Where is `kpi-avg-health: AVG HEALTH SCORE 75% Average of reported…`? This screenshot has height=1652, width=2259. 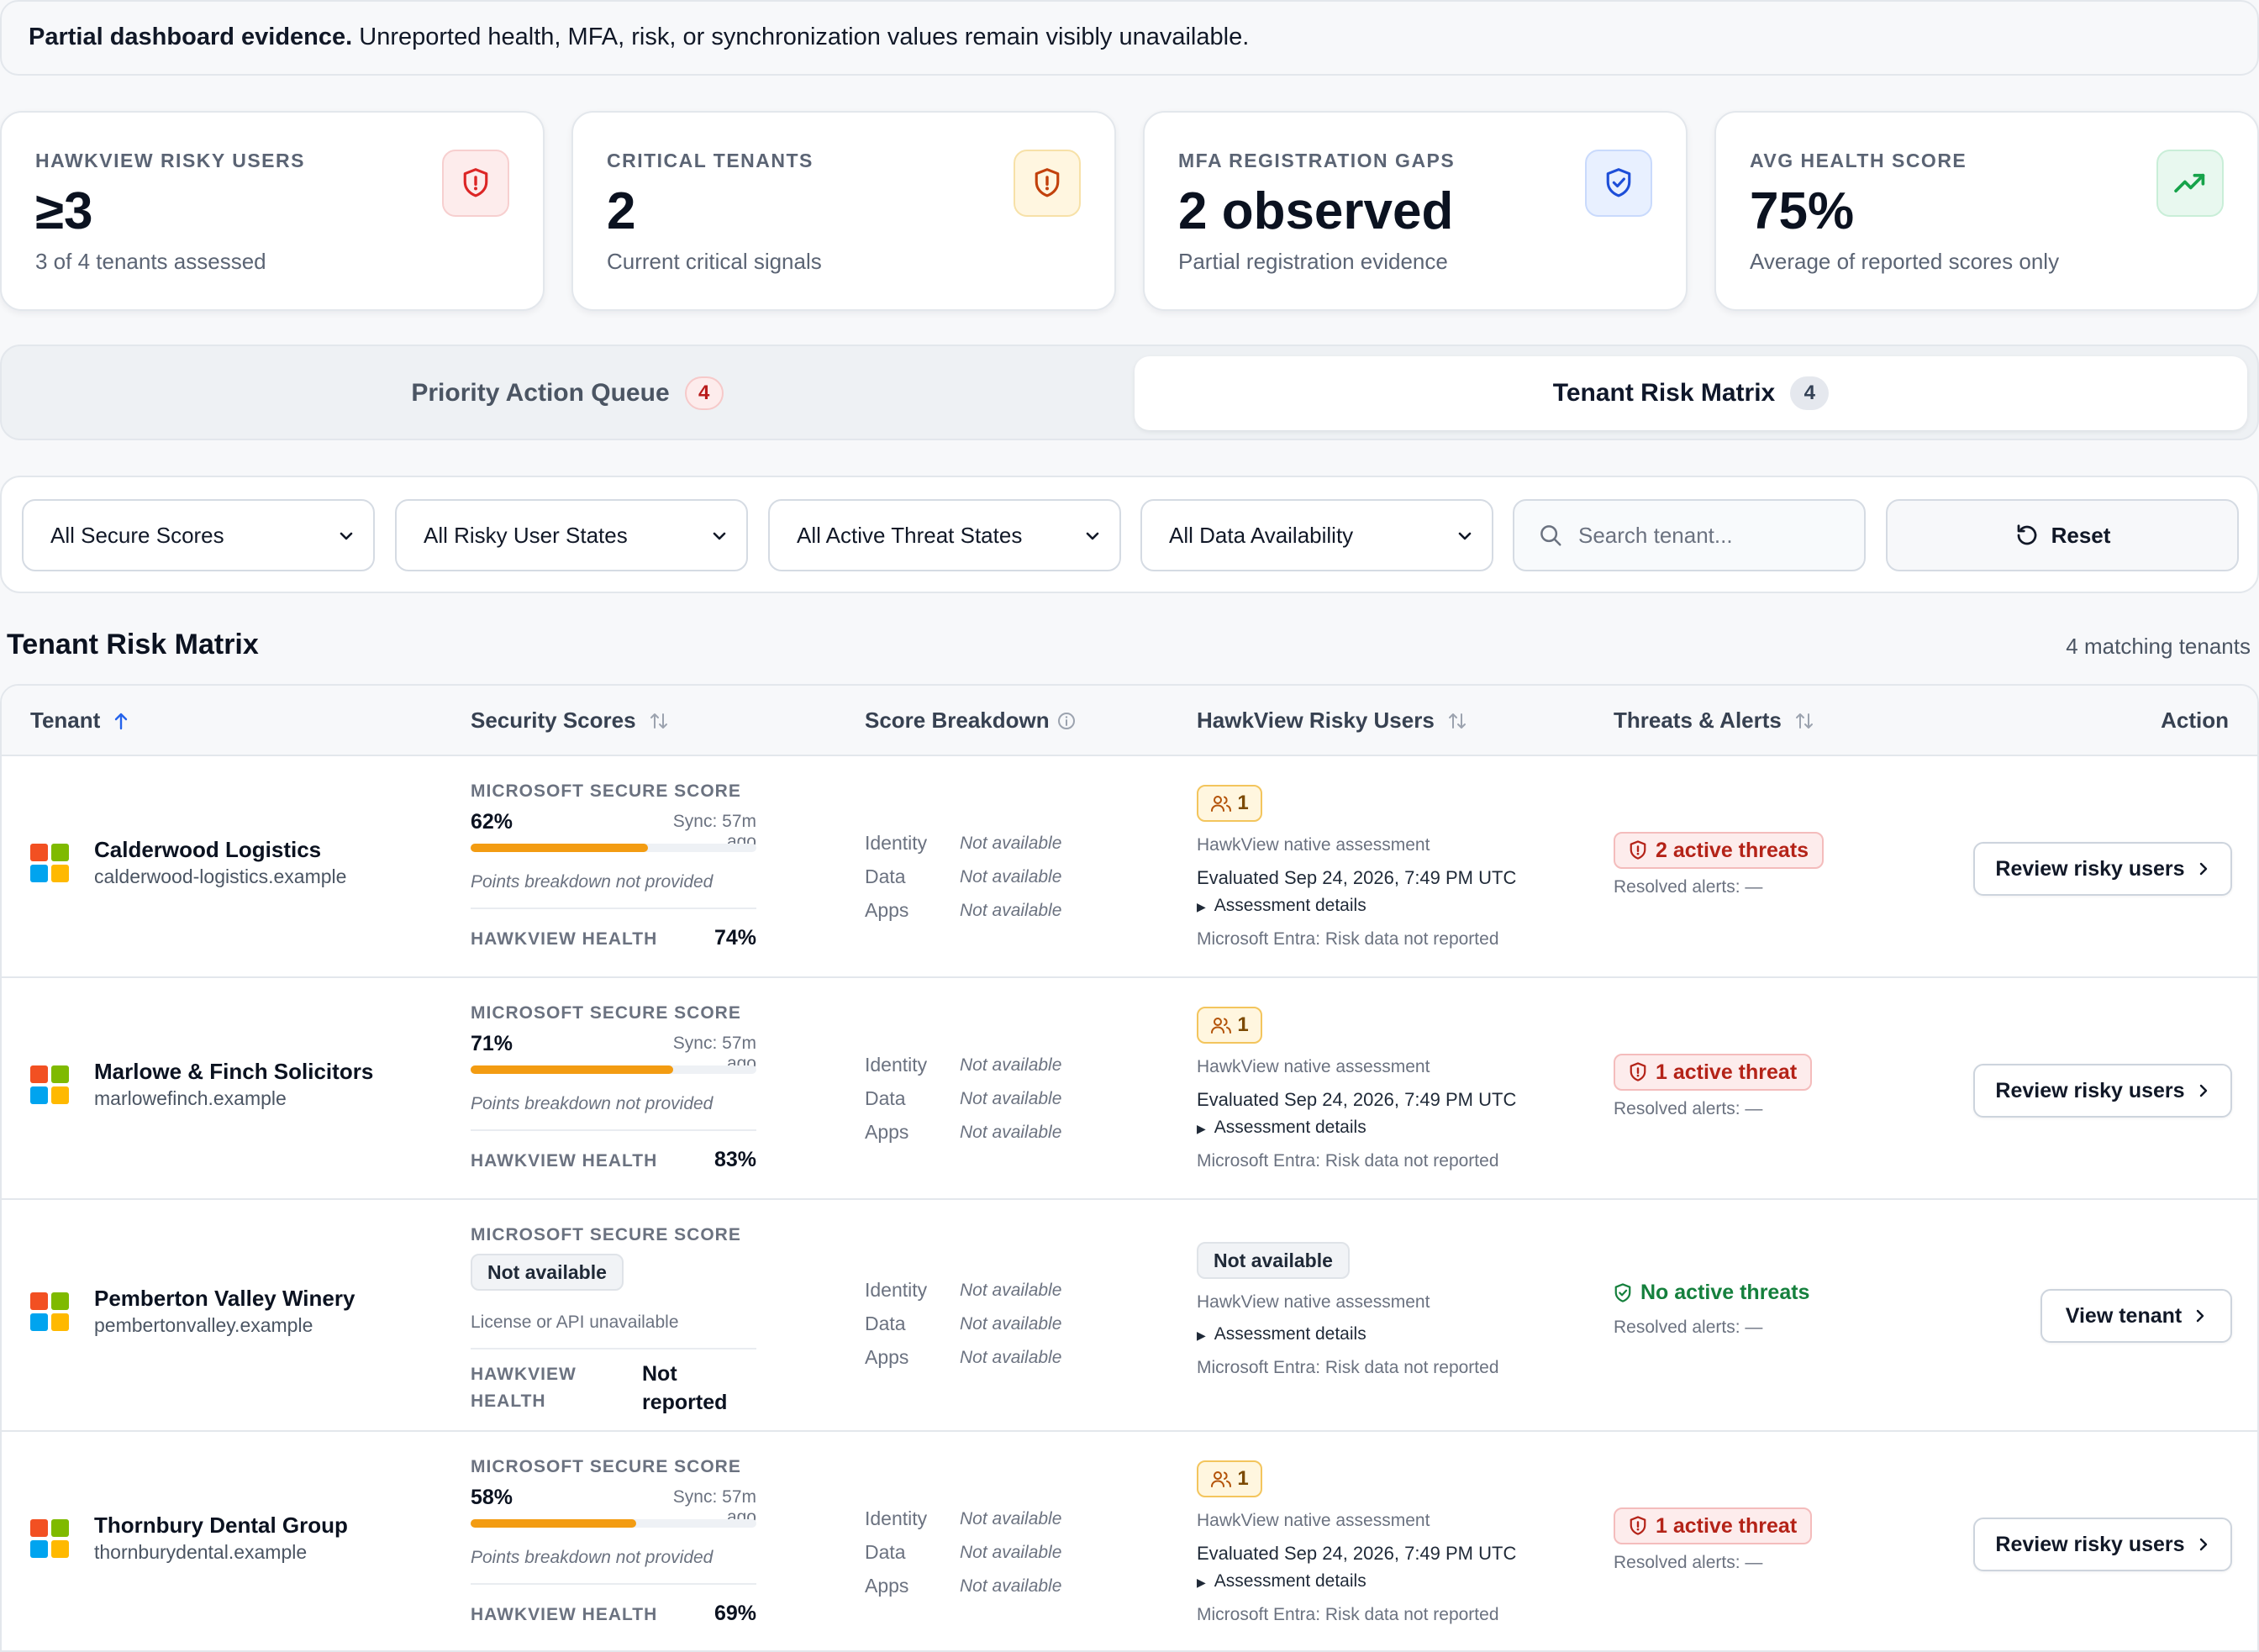
kpi-avg-health: AVG HEALTH SCORE 75% Average of reported… is located at coordinates (1986, 211).